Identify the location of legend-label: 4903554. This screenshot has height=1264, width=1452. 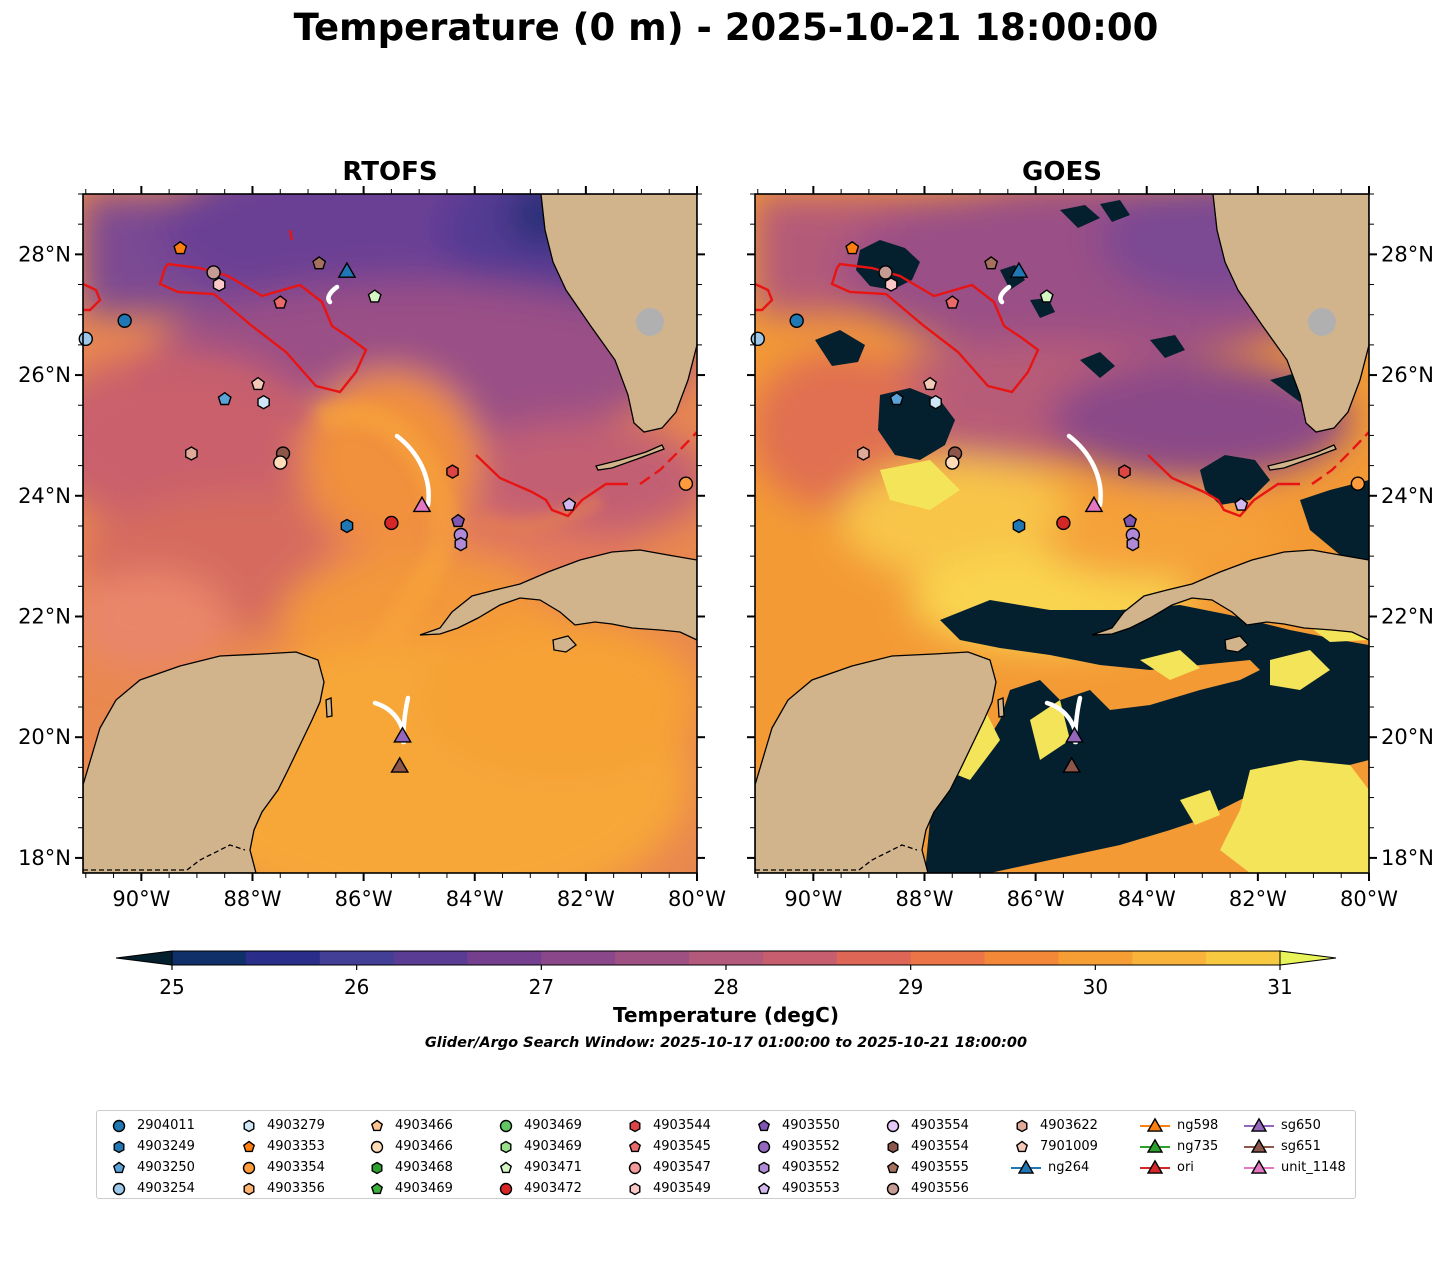
(940, 1146).